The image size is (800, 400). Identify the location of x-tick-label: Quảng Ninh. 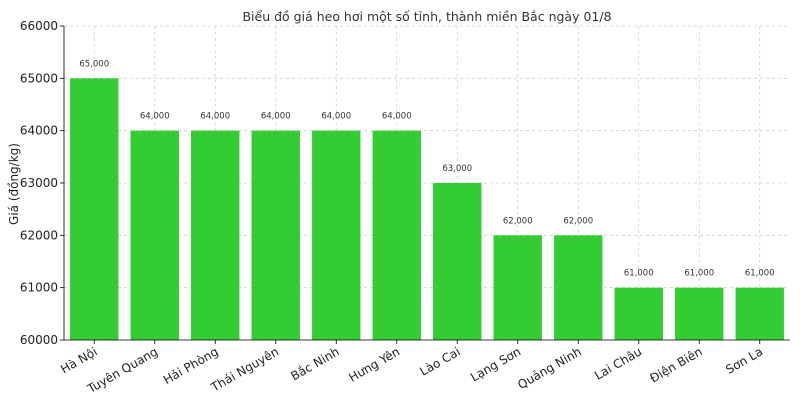
(549, 368).